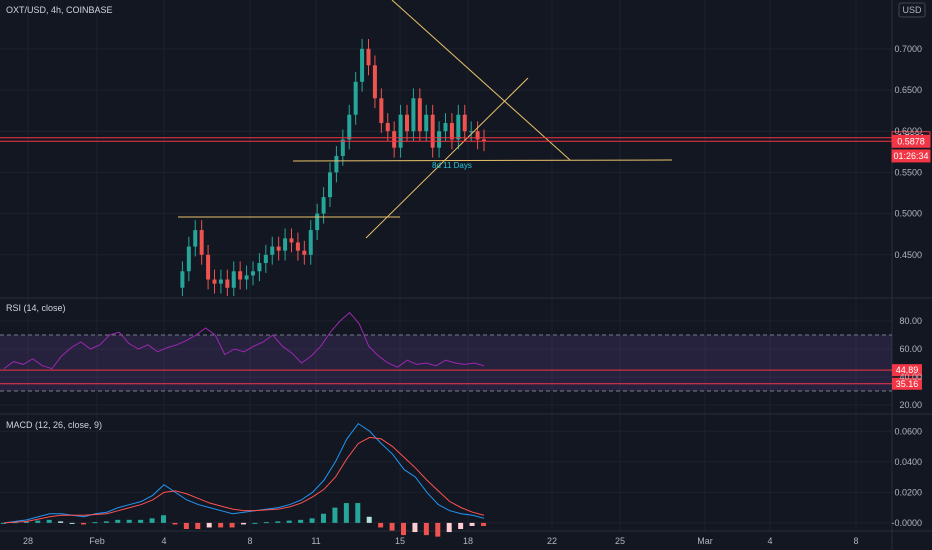  I want to click on time-axis: 28 Feb 4 8 11 15 18 22 25 Mar 4 8, so click(441, 541).